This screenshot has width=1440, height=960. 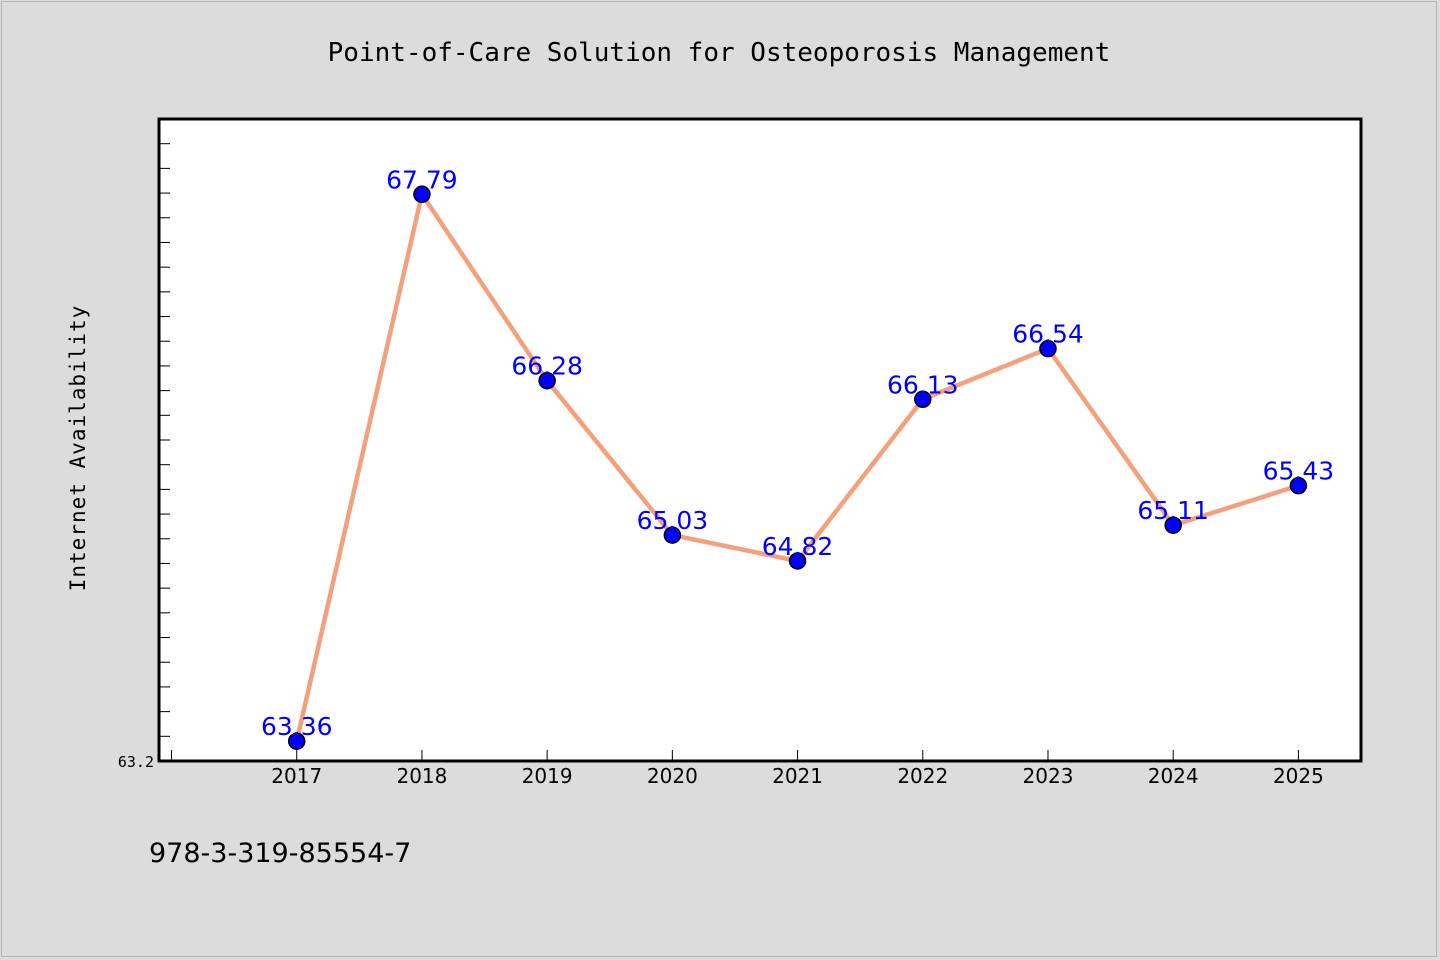 I want to click on x-tick-label: 2018, so click(x=421, y=776).